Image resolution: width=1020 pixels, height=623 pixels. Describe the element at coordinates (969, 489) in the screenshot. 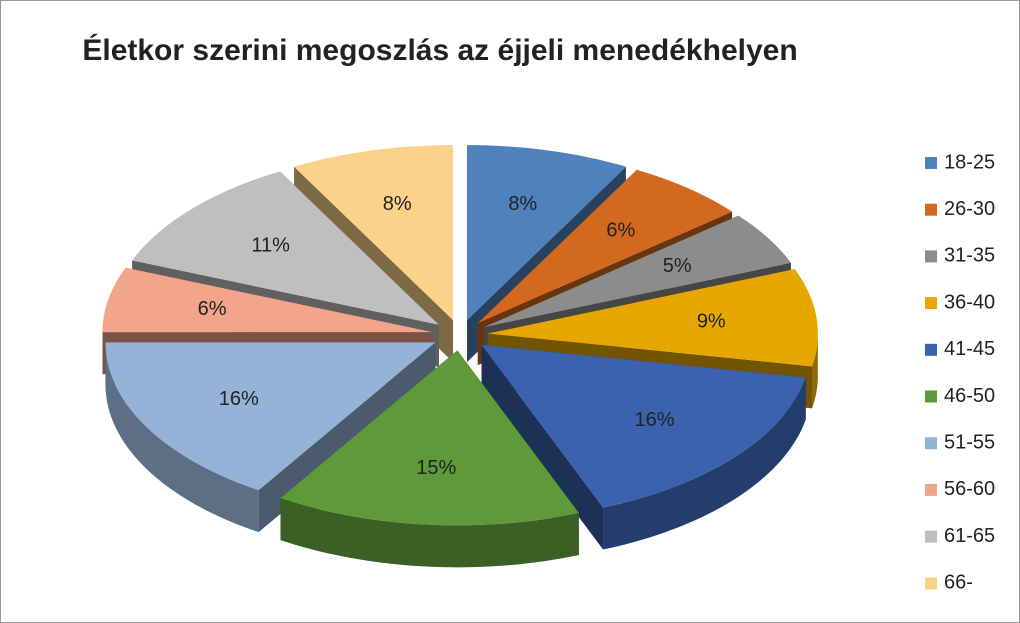

I see `legend-label: 56-60` at that location.